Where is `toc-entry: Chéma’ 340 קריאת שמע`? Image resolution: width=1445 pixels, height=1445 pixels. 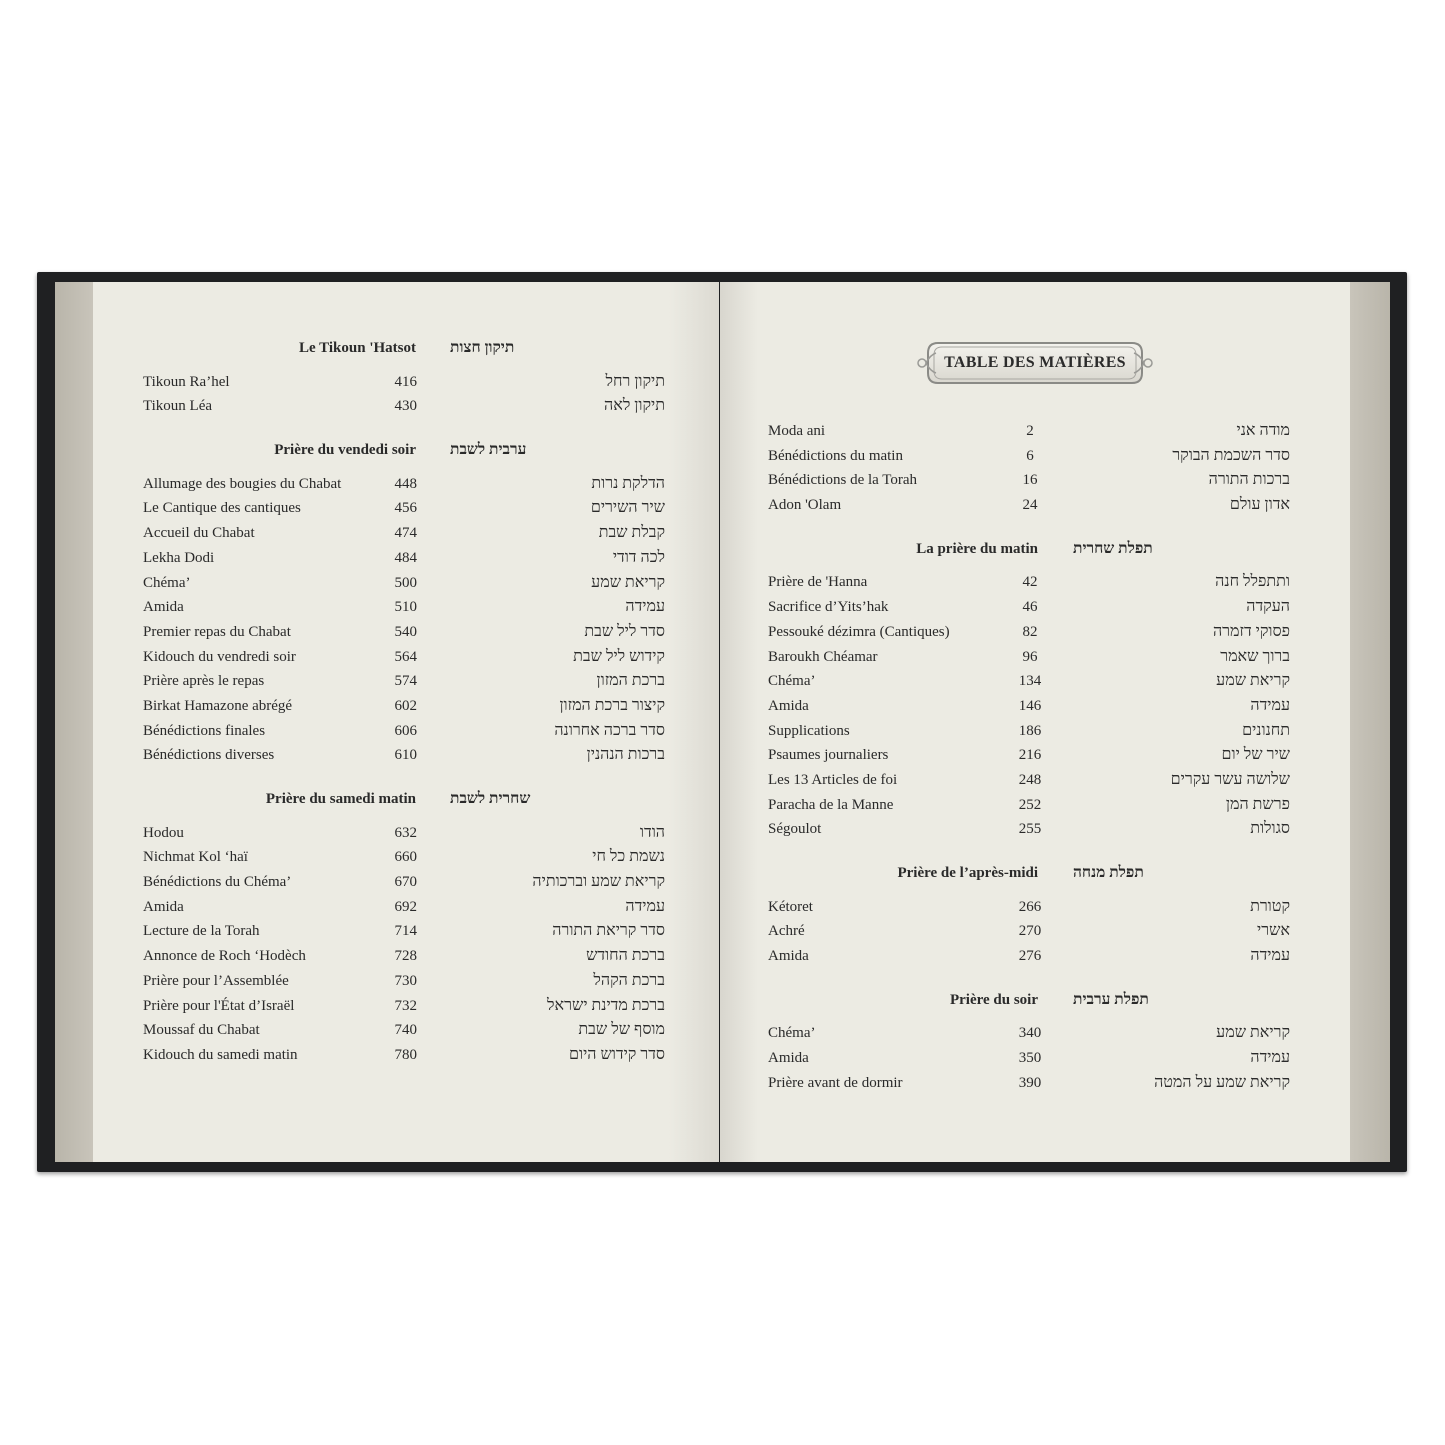 toc-entry: Chéma’ 340 קריאת שמע is located at coordinates (1029, 1033).